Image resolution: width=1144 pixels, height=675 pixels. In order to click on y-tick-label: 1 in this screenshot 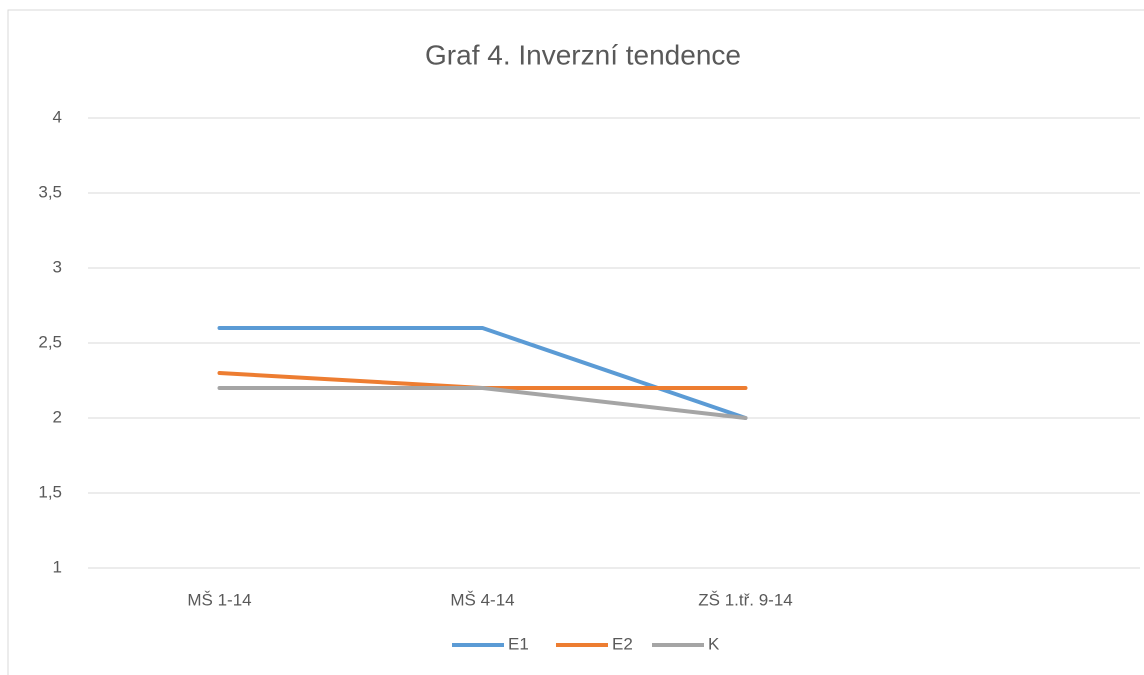, I will do `click(57, 566)`.